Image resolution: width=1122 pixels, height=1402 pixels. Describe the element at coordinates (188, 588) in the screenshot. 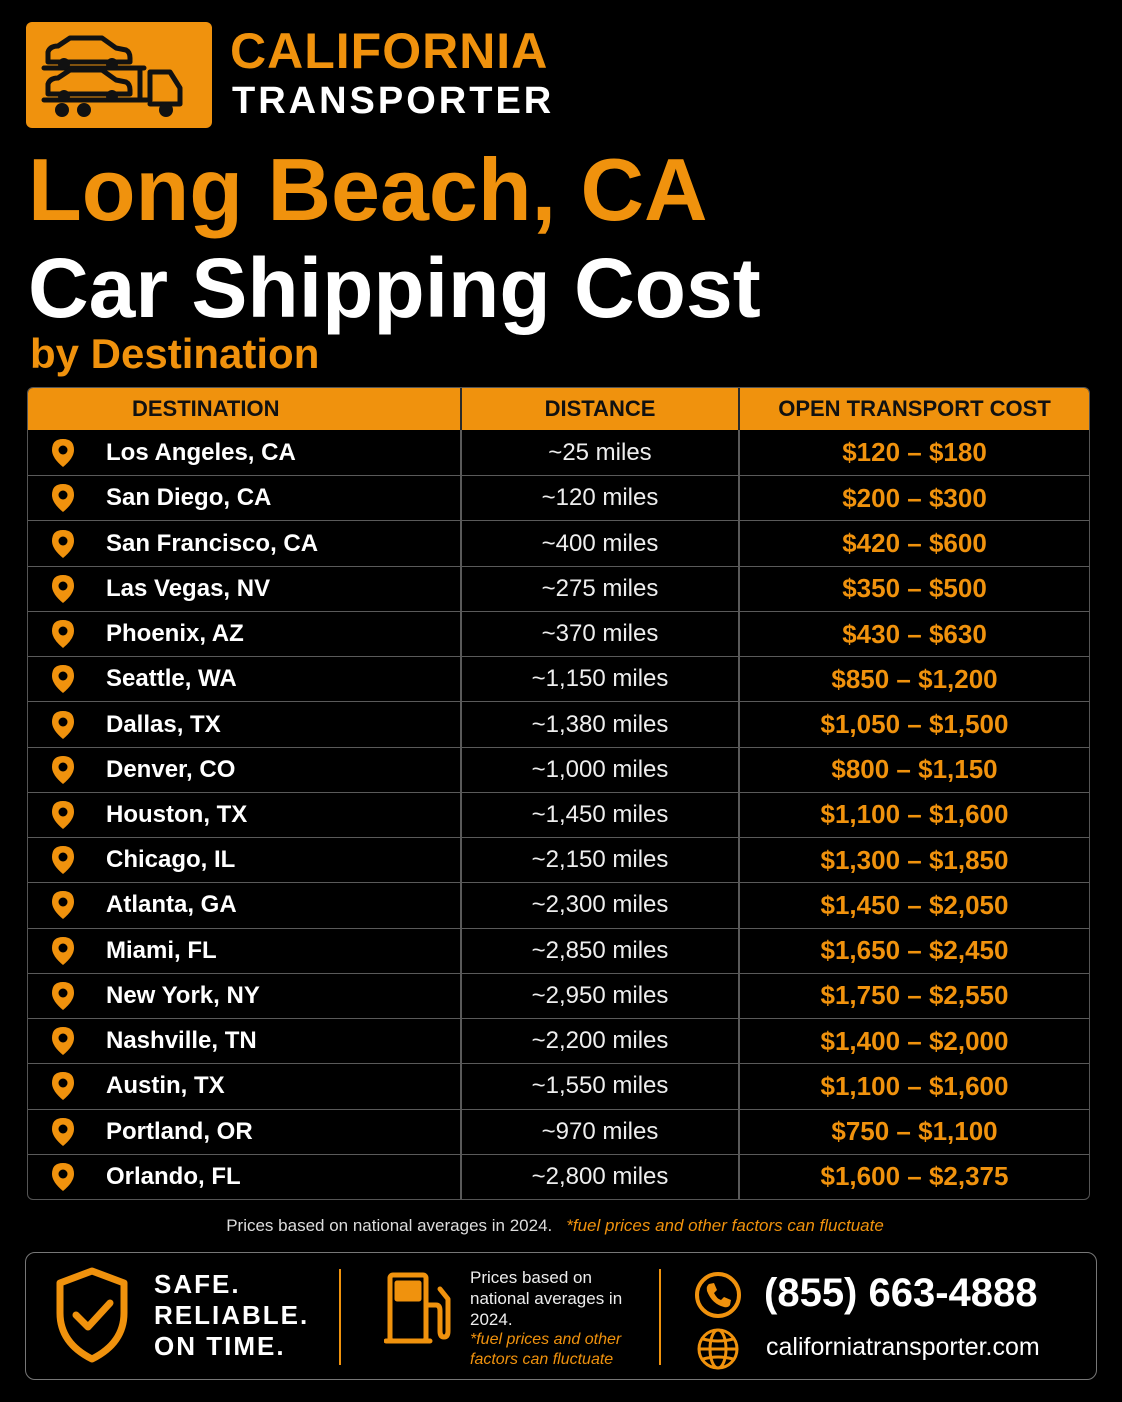

I see `destination-label: Las Vegas, NV` at that location.